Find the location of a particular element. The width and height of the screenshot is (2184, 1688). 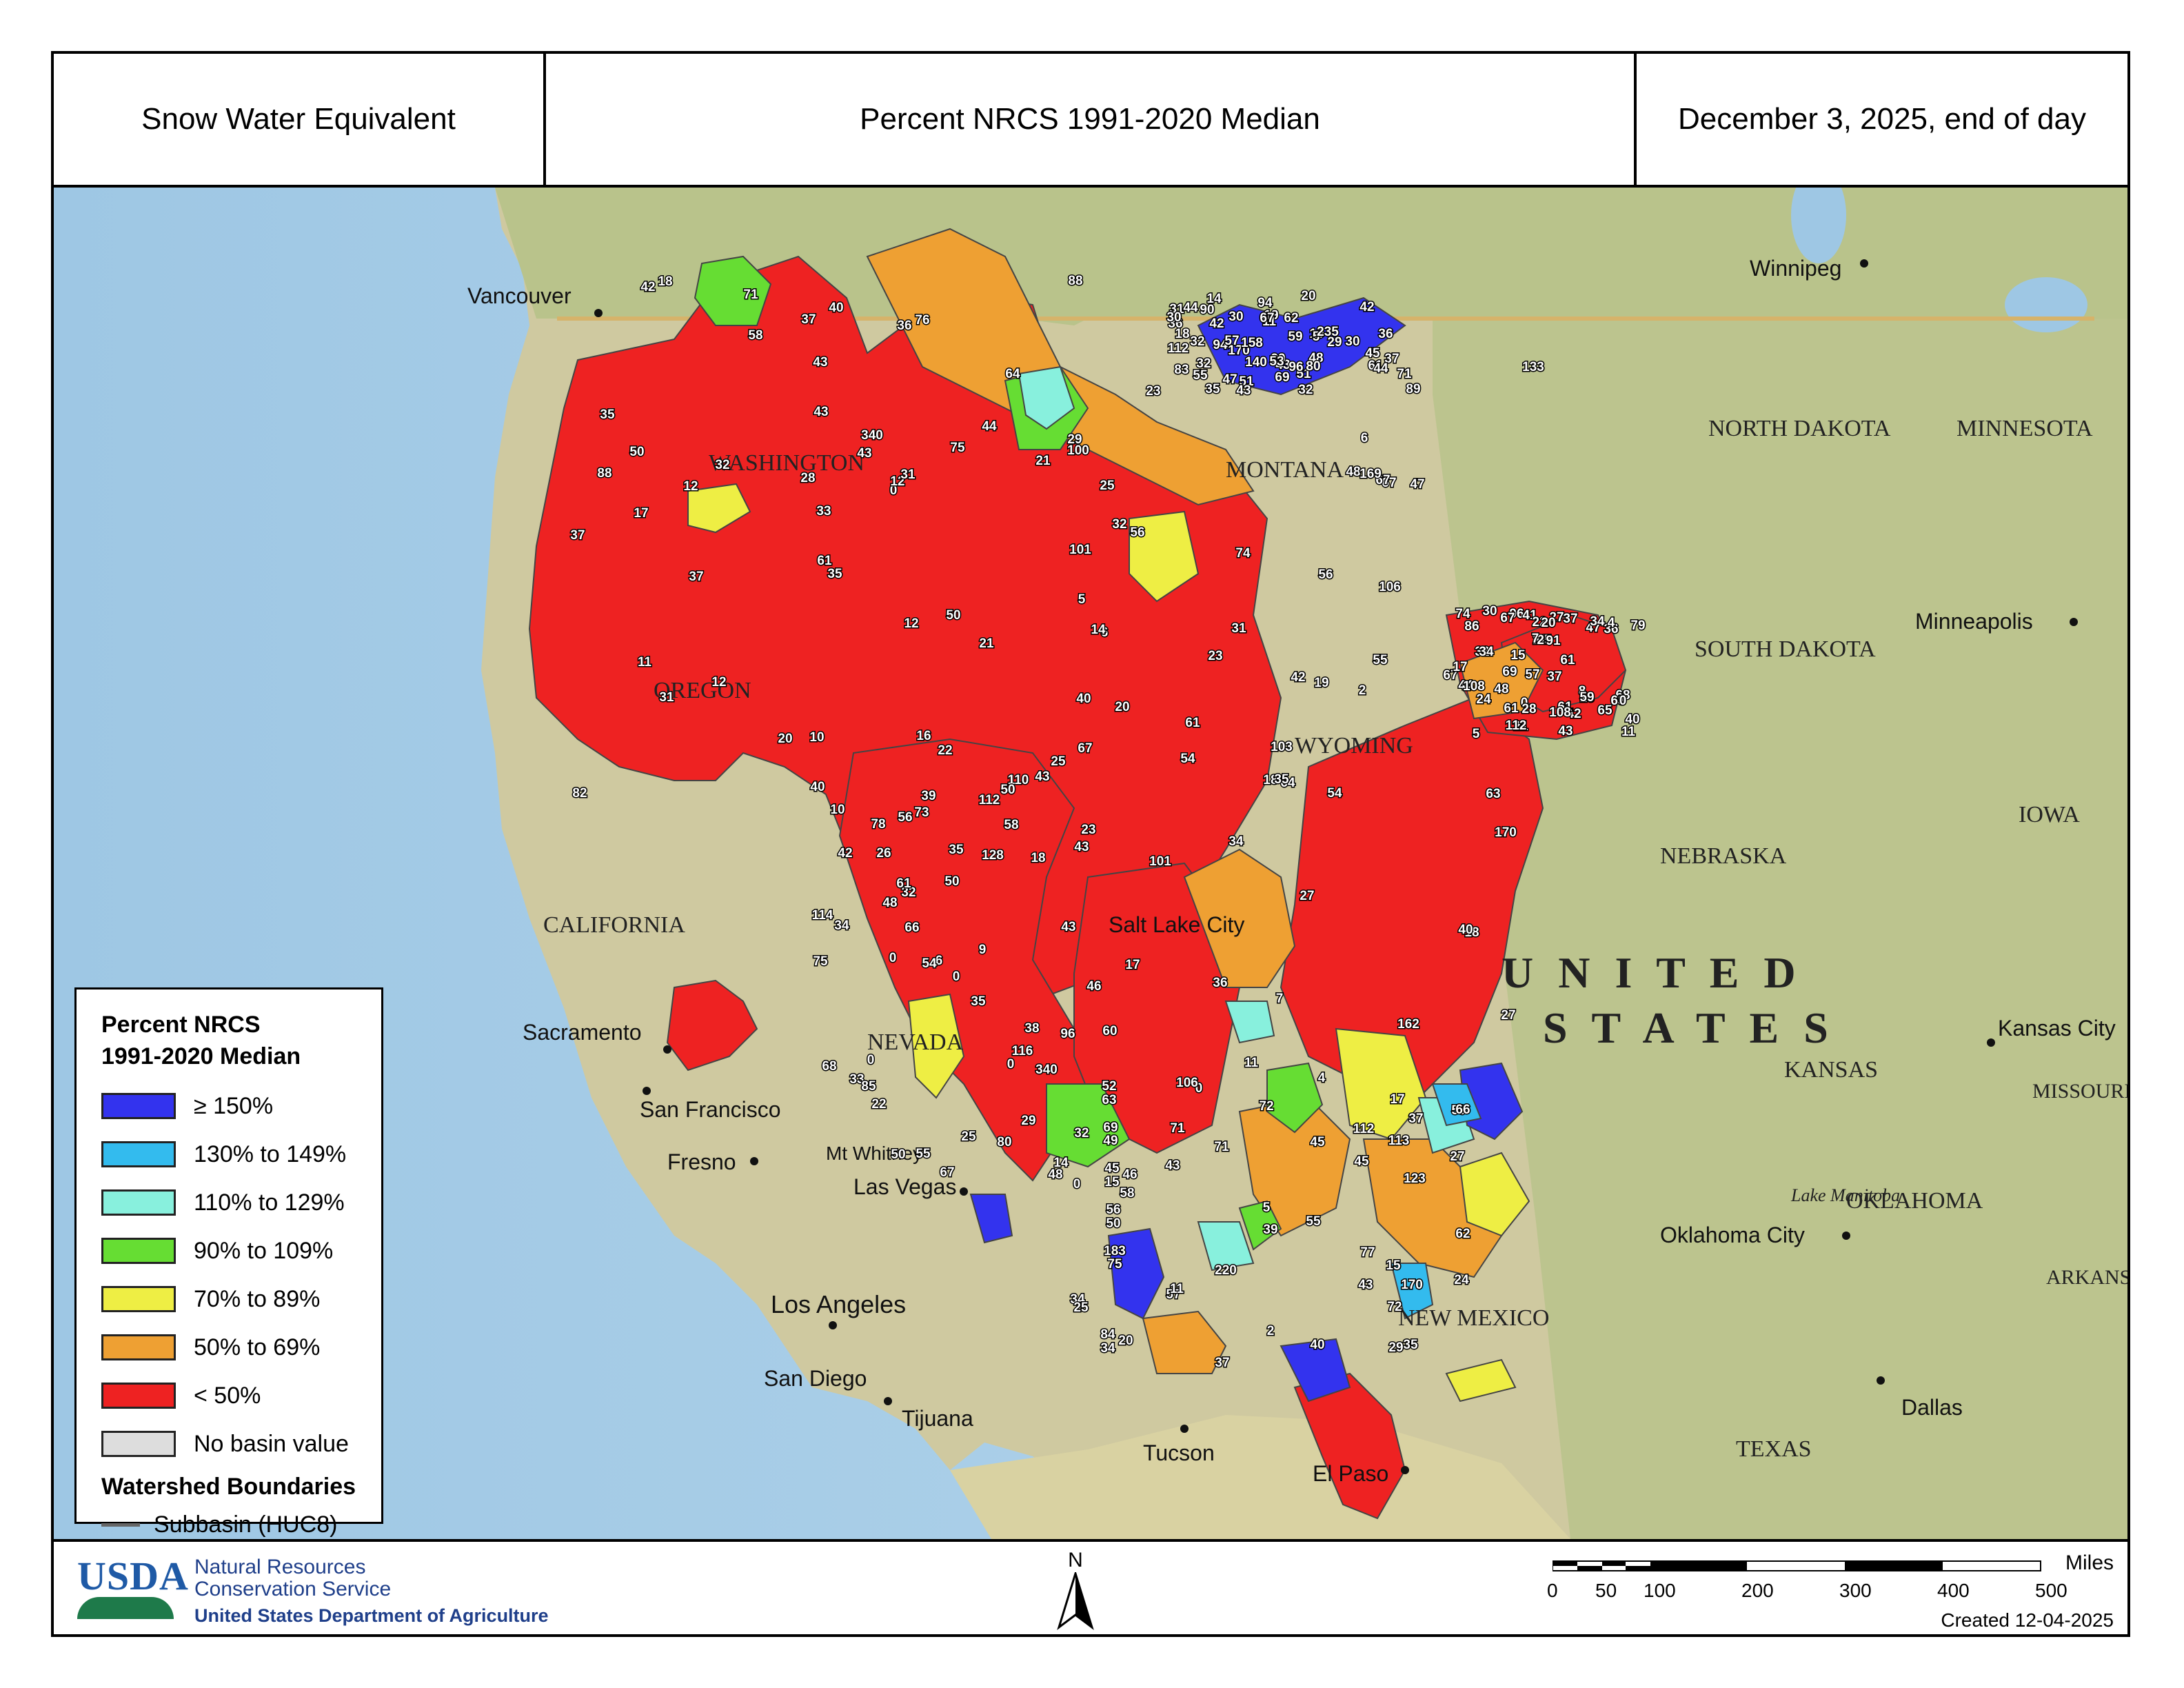

basin-value: 42 is located at coordinates (647, 287).